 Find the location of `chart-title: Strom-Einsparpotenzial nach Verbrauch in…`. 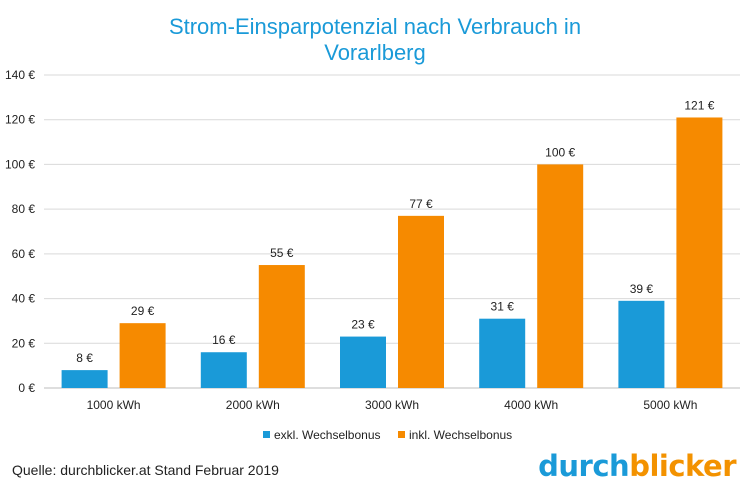

chart-title: Strom-Einsparpotenzial nach Verbrauch in… is located at coordinates (375, 40).